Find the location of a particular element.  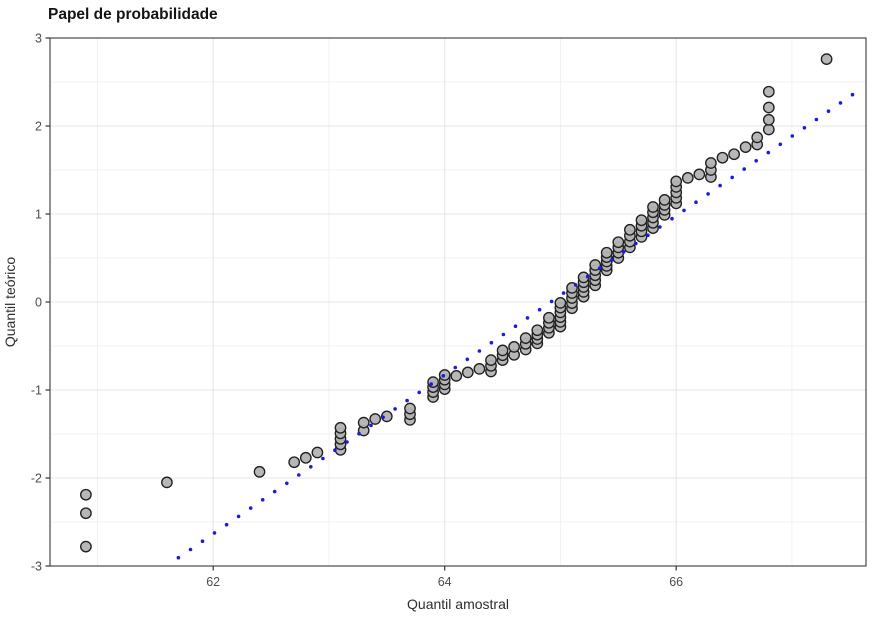

y-tick-label: -1 is located at coordinates (36, 390).